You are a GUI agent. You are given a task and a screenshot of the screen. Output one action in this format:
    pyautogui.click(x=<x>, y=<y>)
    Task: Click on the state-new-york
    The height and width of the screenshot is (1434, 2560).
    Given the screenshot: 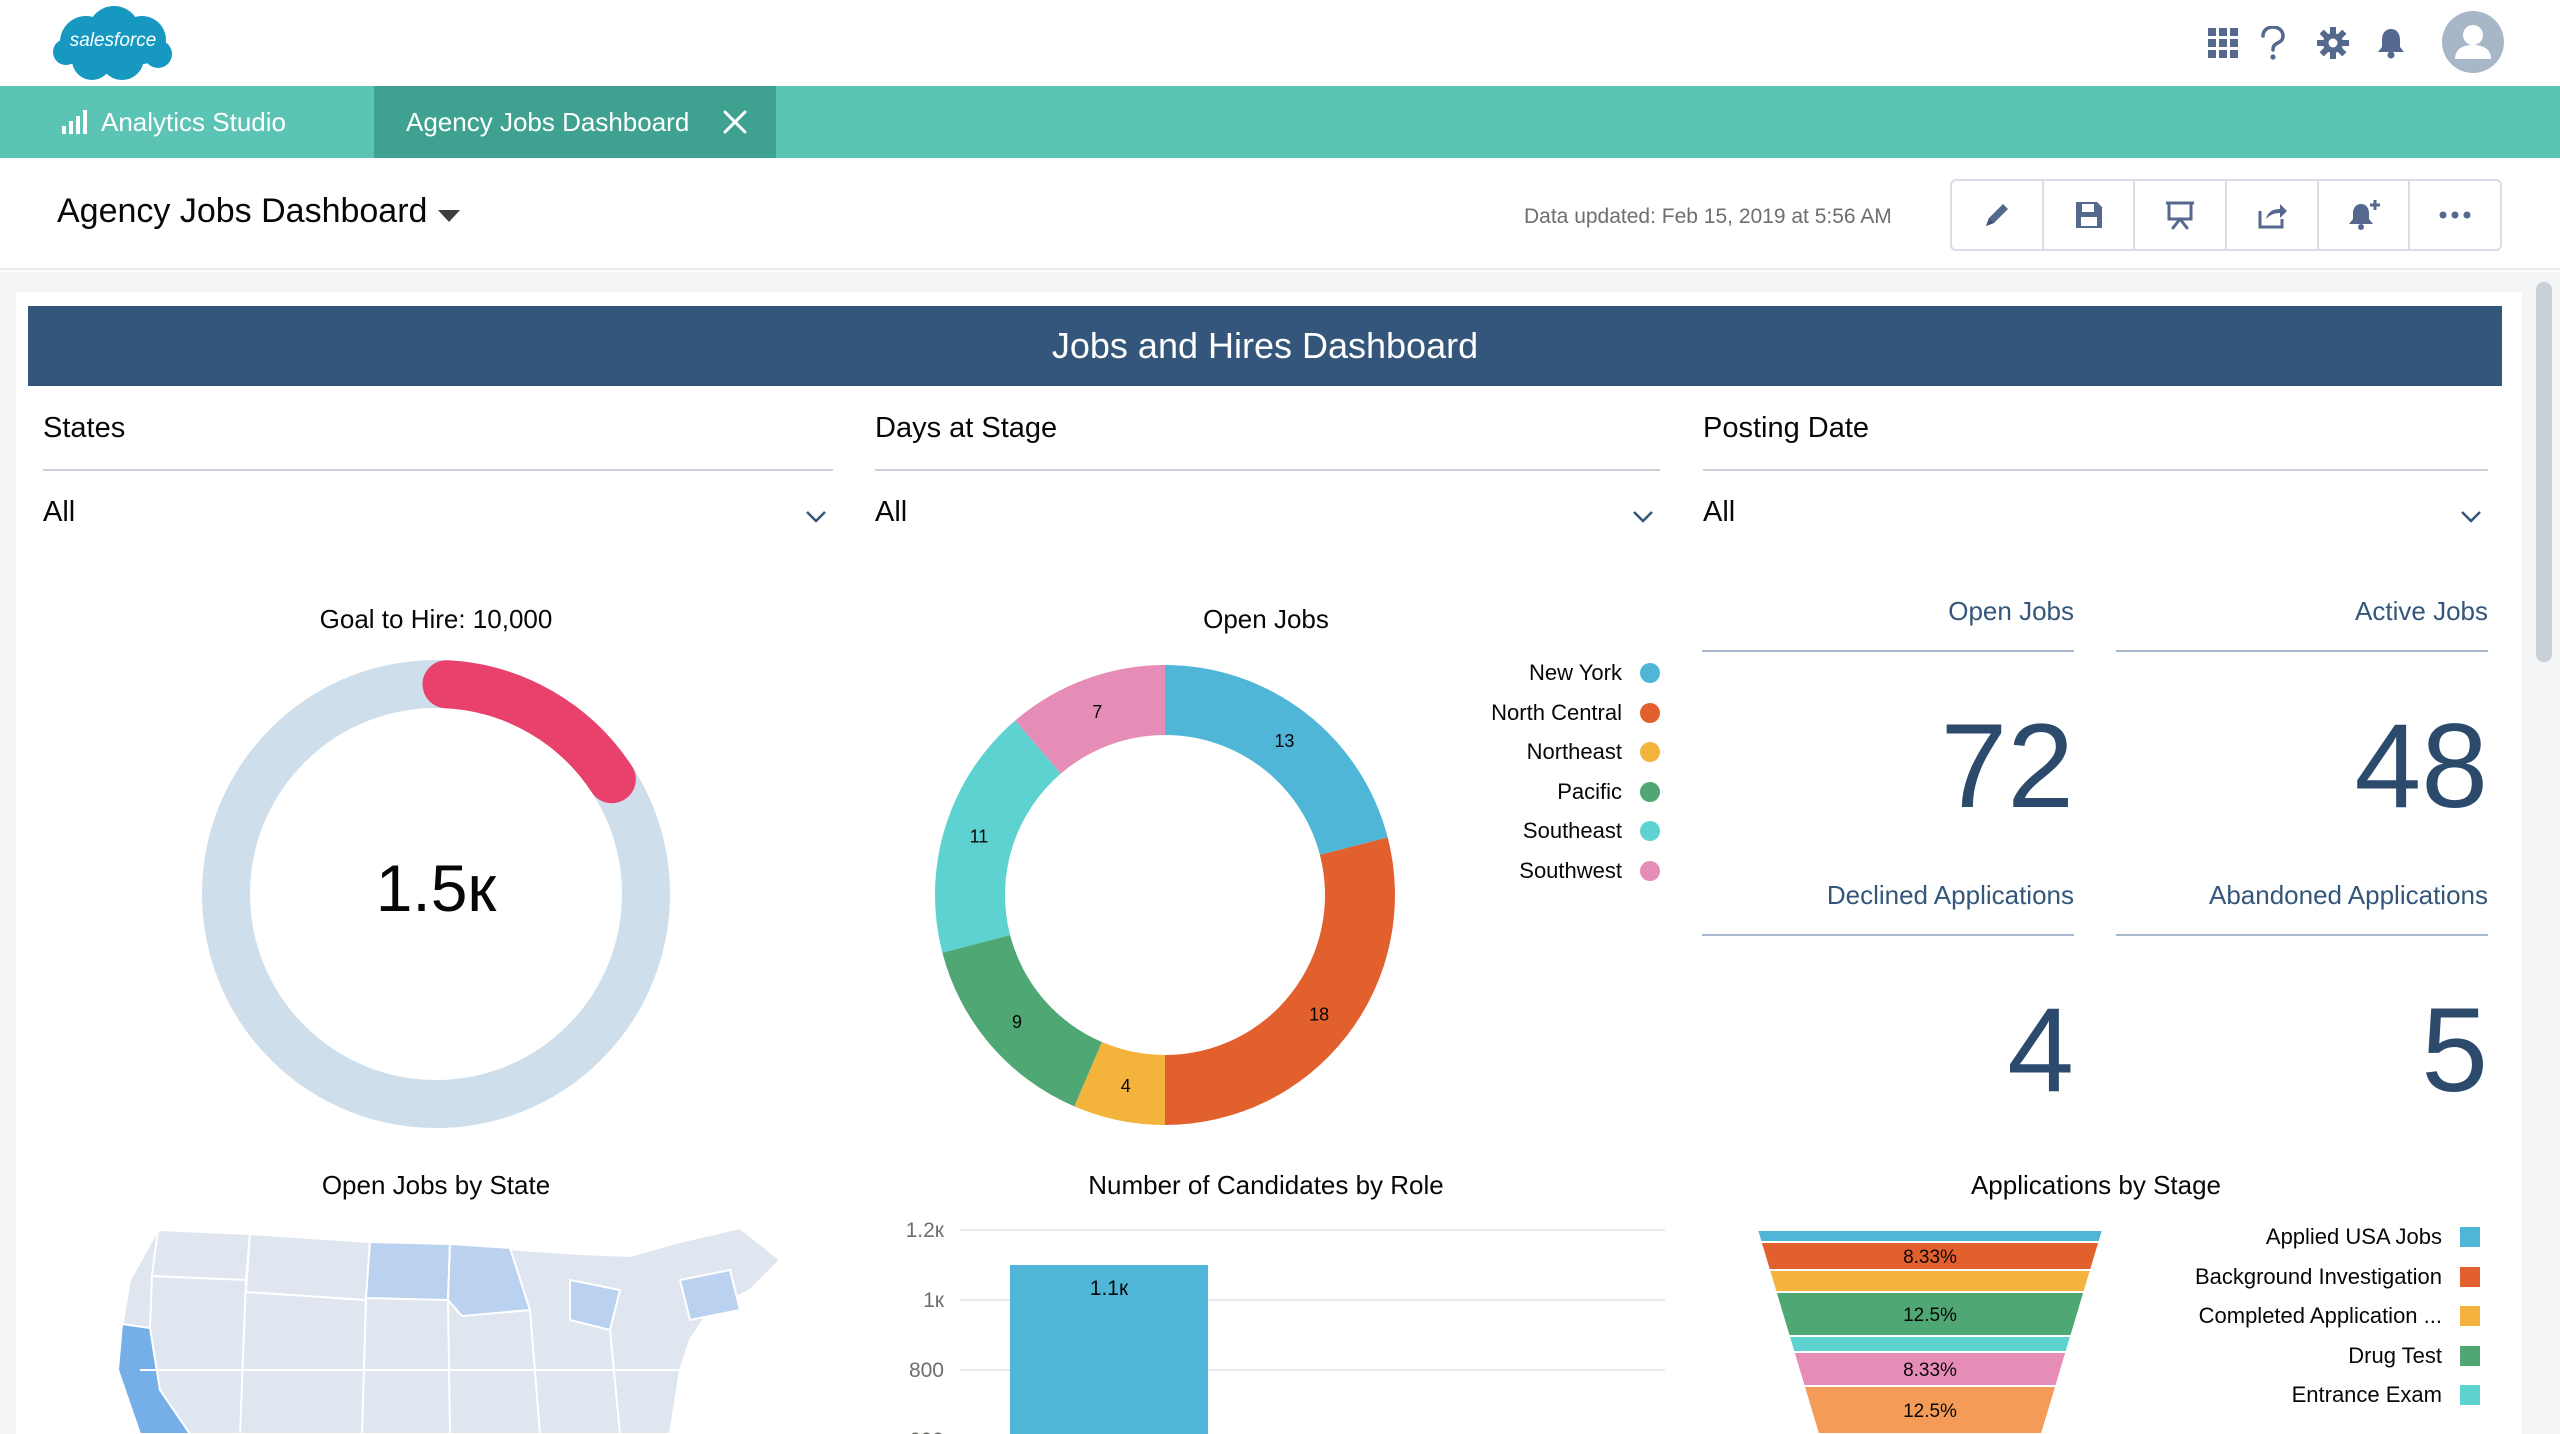 What is the action you would take?
    pyautogui.click(x=710, y=1295)
    